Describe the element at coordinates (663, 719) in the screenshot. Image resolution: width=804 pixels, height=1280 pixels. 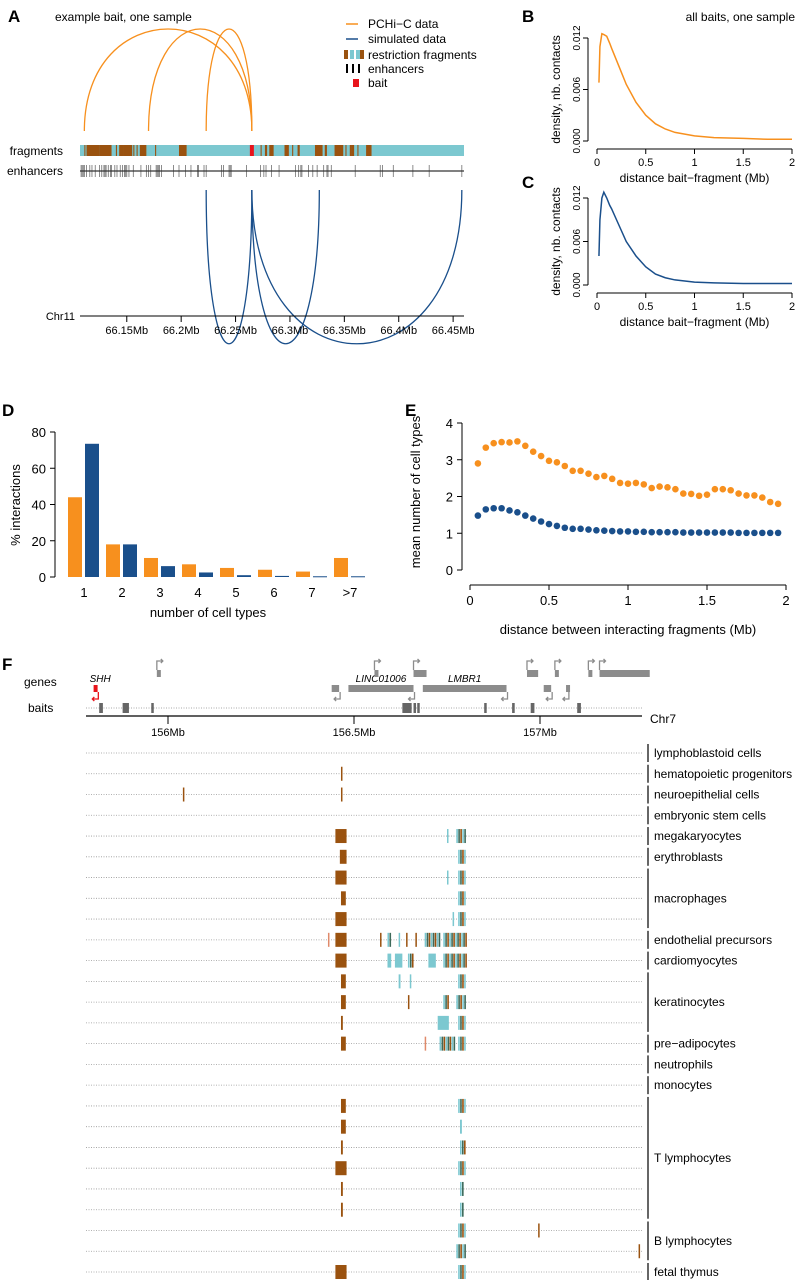
I see `chromosome-label: Chr7` at that location.